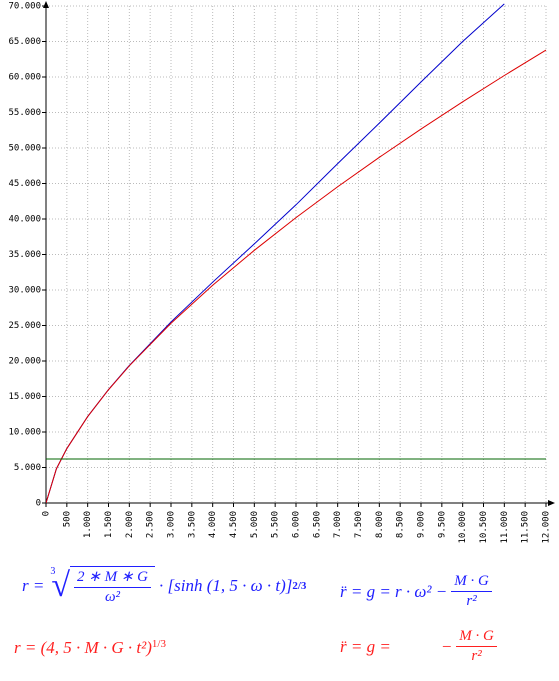  I want to click on y-tick-label: 40.000, so click(24, 220).